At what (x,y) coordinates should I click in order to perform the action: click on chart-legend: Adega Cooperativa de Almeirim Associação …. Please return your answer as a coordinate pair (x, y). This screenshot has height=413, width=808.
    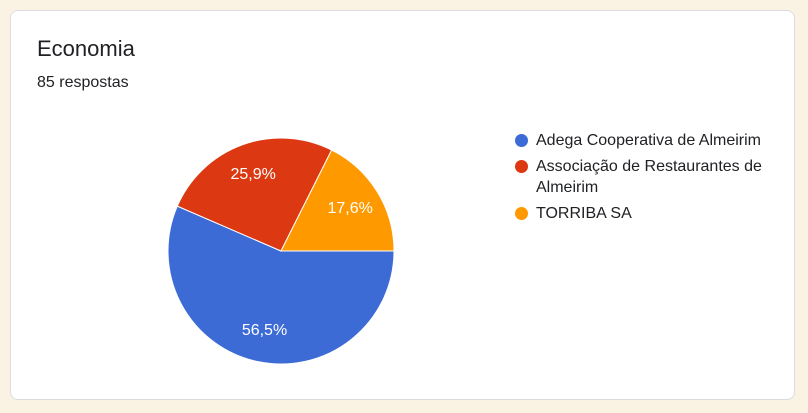
    Looking at the image, I should click on (651, 179).